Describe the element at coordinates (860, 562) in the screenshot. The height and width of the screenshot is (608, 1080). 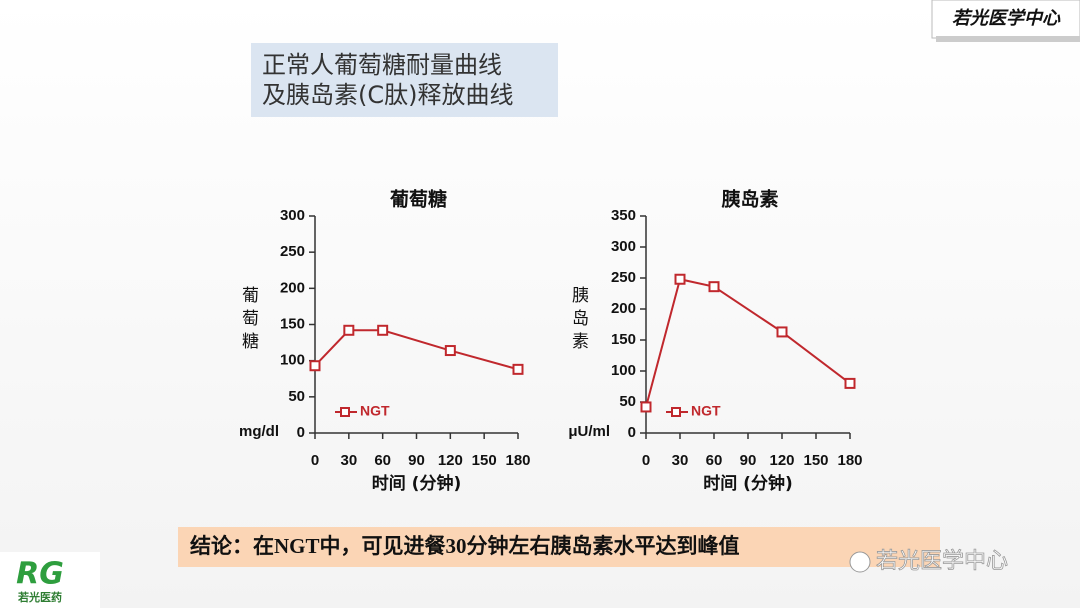
I see `watermark-icon` at that location.